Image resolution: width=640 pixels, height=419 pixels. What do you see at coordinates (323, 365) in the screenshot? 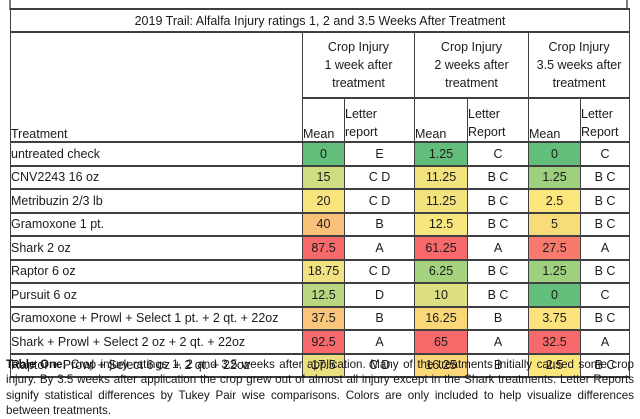
I see `mean-value-cell: 17.5` at bounding box center [323, 365].